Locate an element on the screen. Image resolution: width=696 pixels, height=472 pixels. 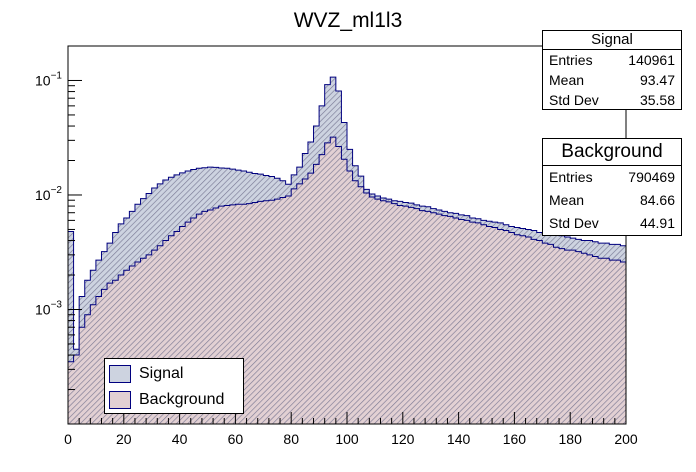
x-tick-label: 160 is located at coordinates (515, 439).